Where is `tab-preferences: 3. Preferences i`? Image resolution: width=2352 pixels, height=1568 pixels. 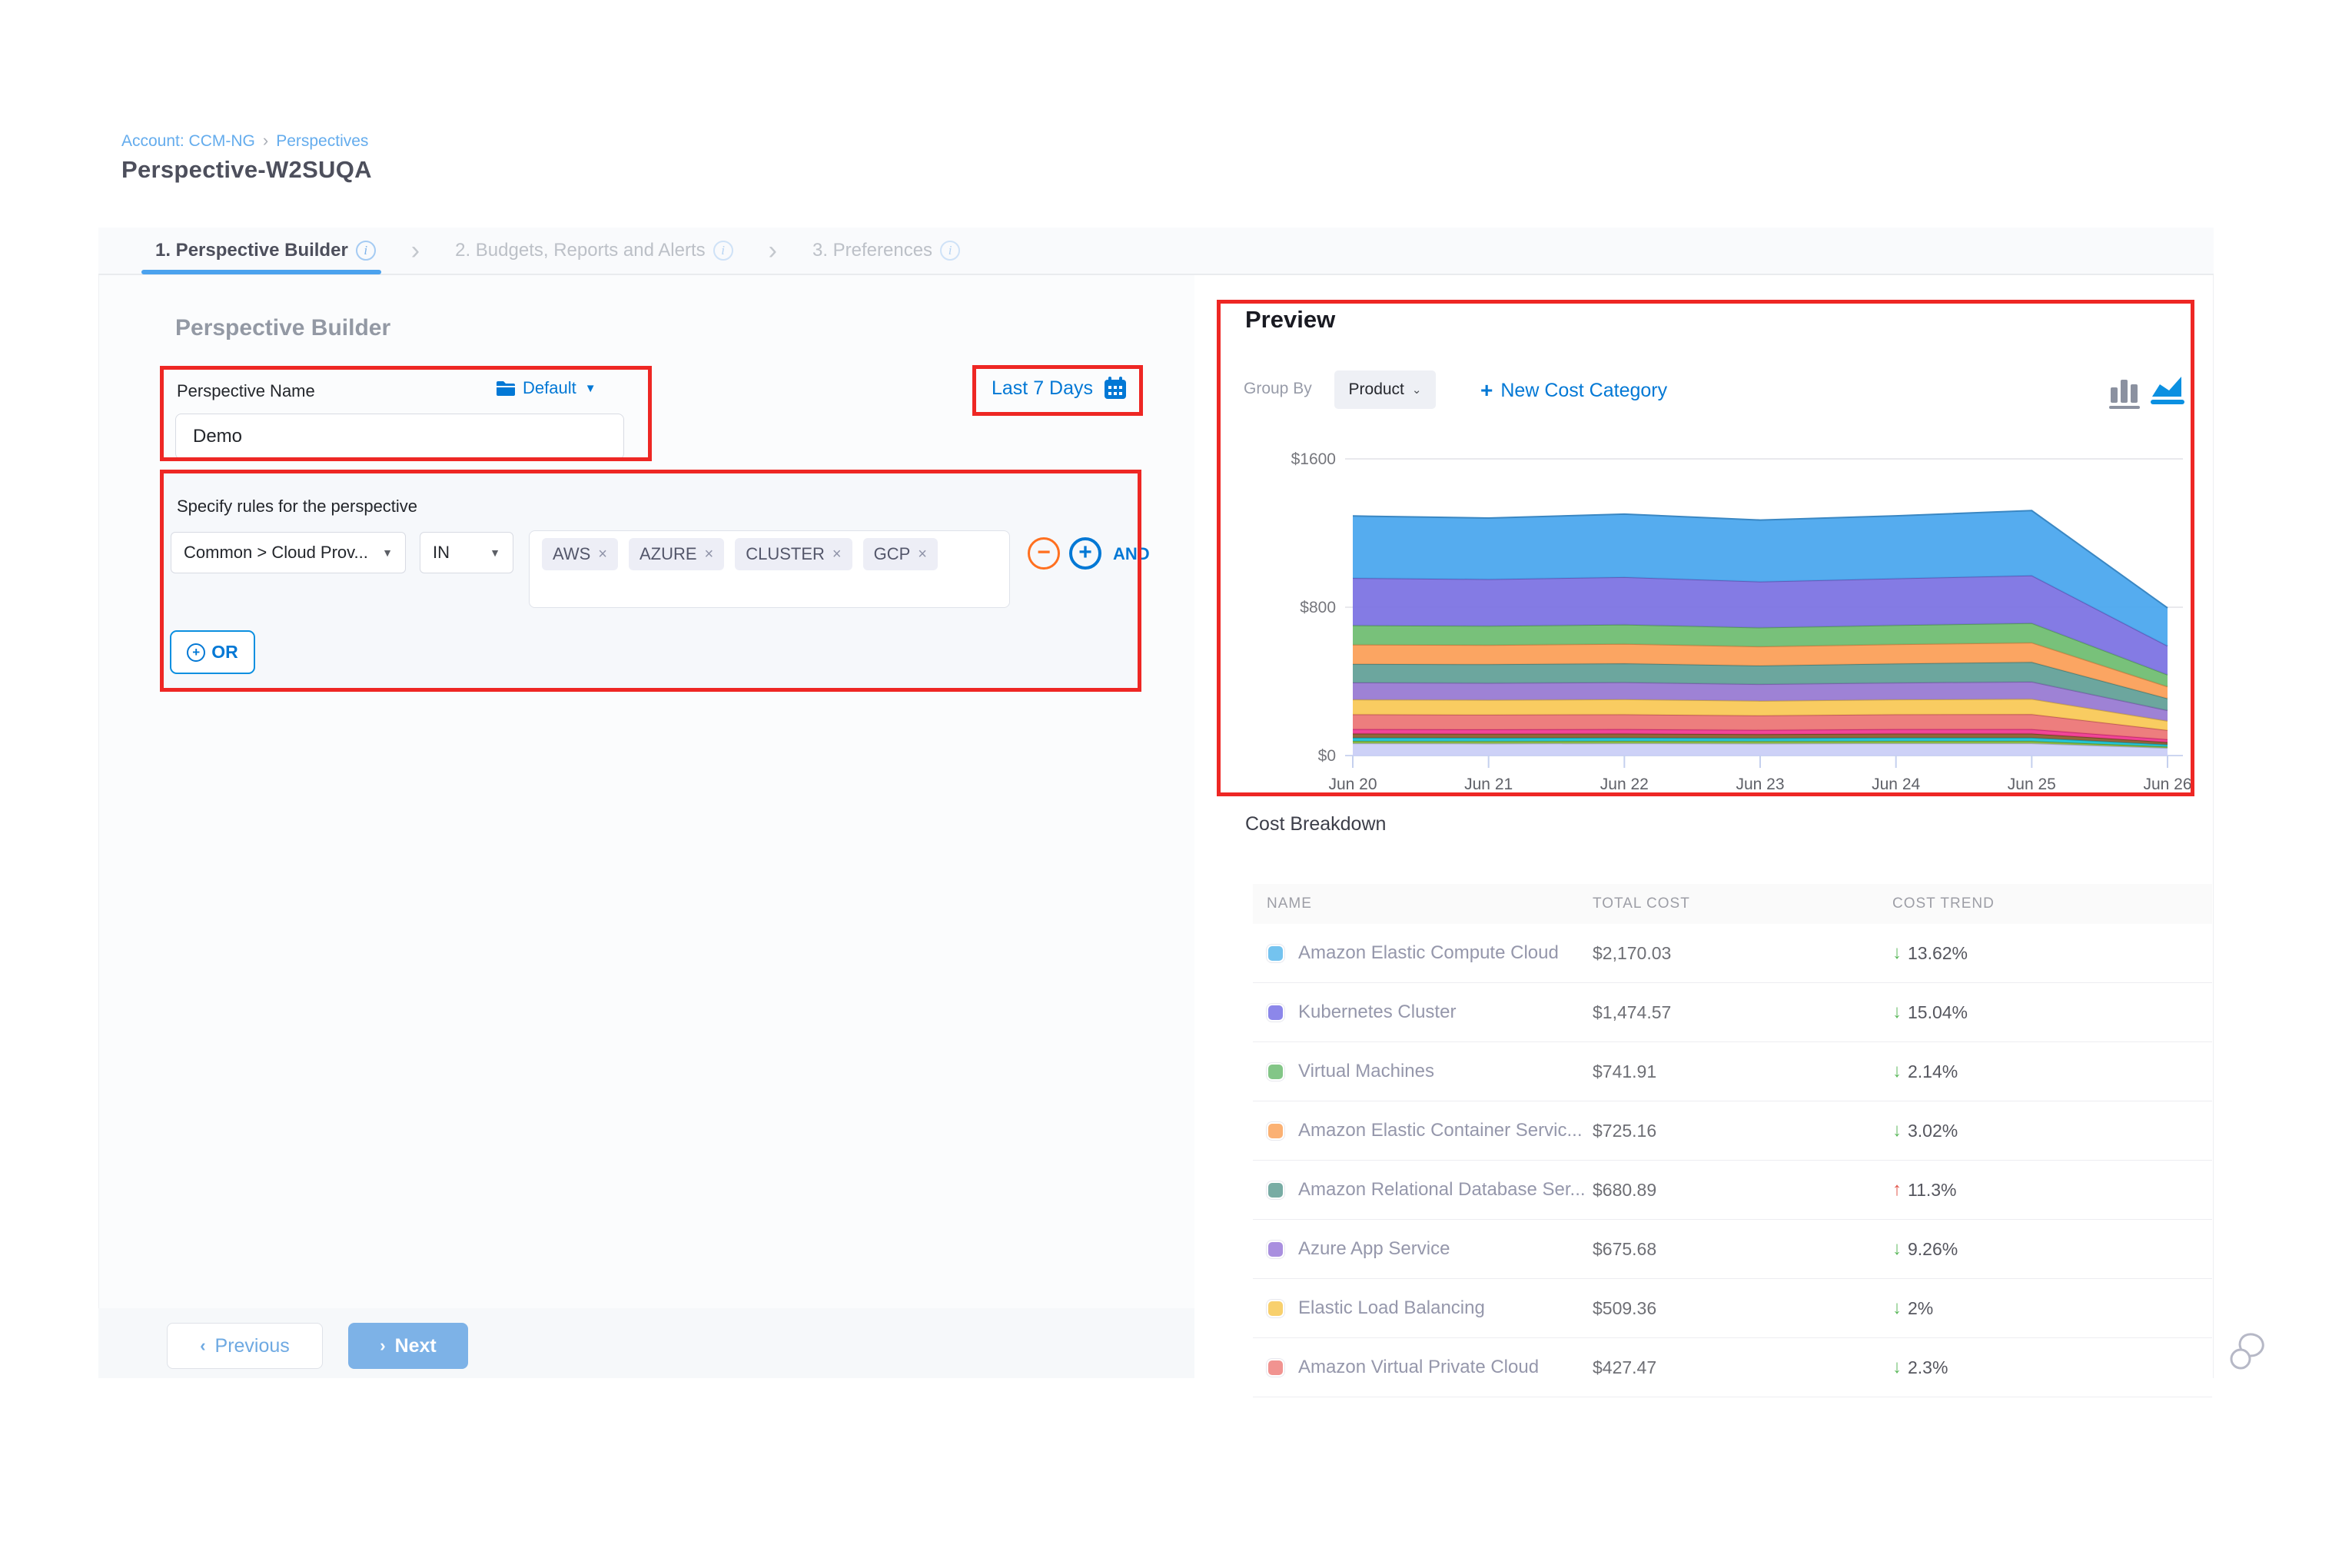 tab-preferences: 3. Preferences i is located at coordinates (886, 251).